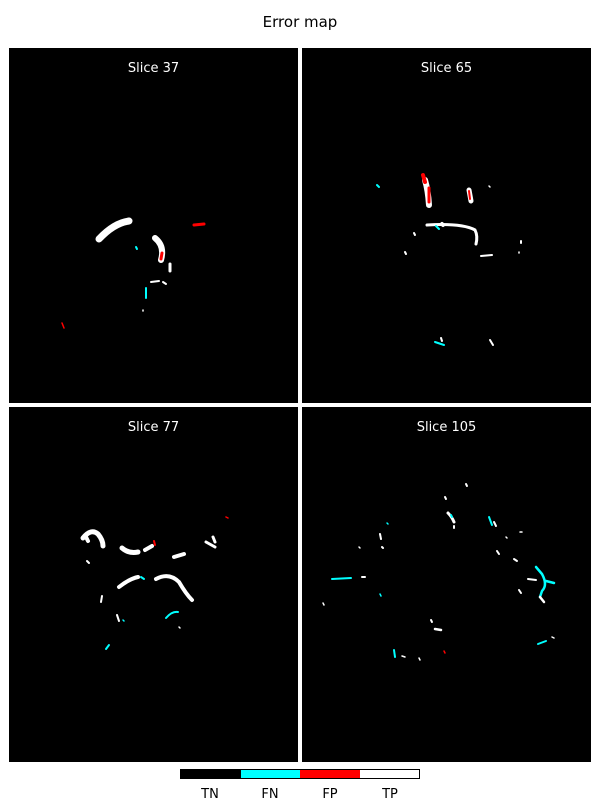 This screenshot has width=600, height=811. What do you see at coordinates (390, 794) in the screenshot?
I see `colorbar-tick-tp: TP` at bounding box center [390, 794].